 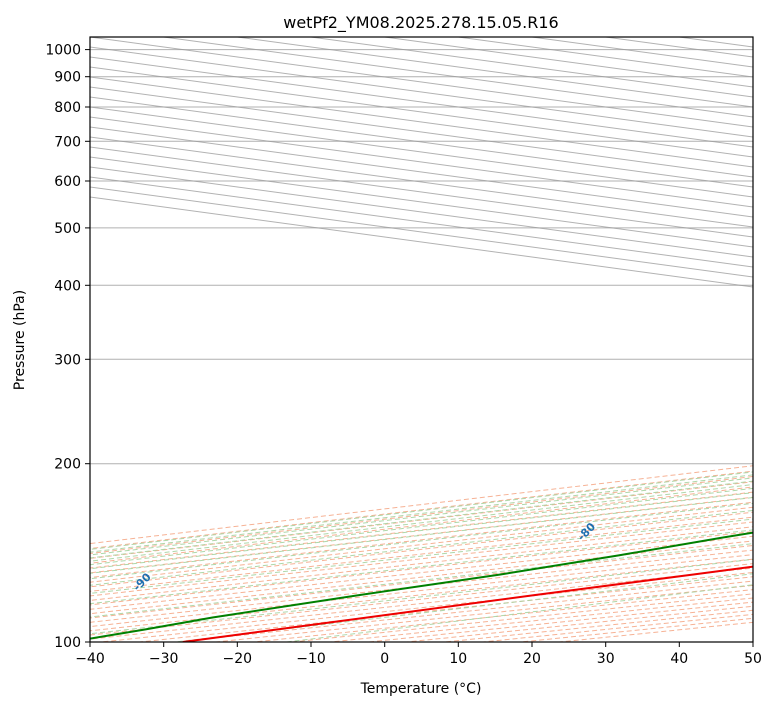 I want to click on x-tick-label: −20, so click(x=238, y=659).